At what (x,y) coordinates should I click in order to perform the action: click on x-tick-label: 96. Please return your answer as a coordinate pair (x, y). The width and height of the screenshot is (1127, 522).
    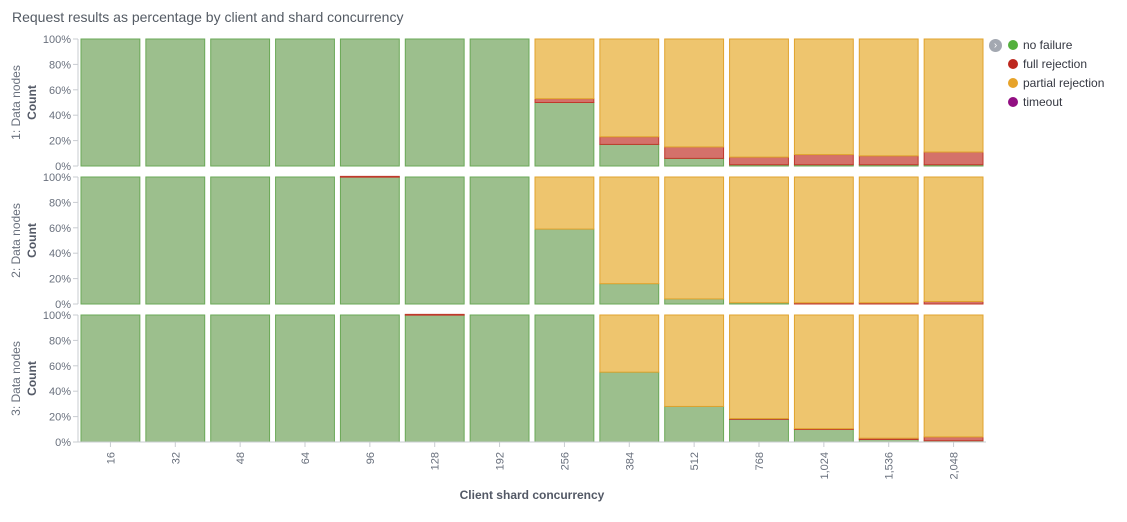
    Looking at the image, I should click on (371, 458).